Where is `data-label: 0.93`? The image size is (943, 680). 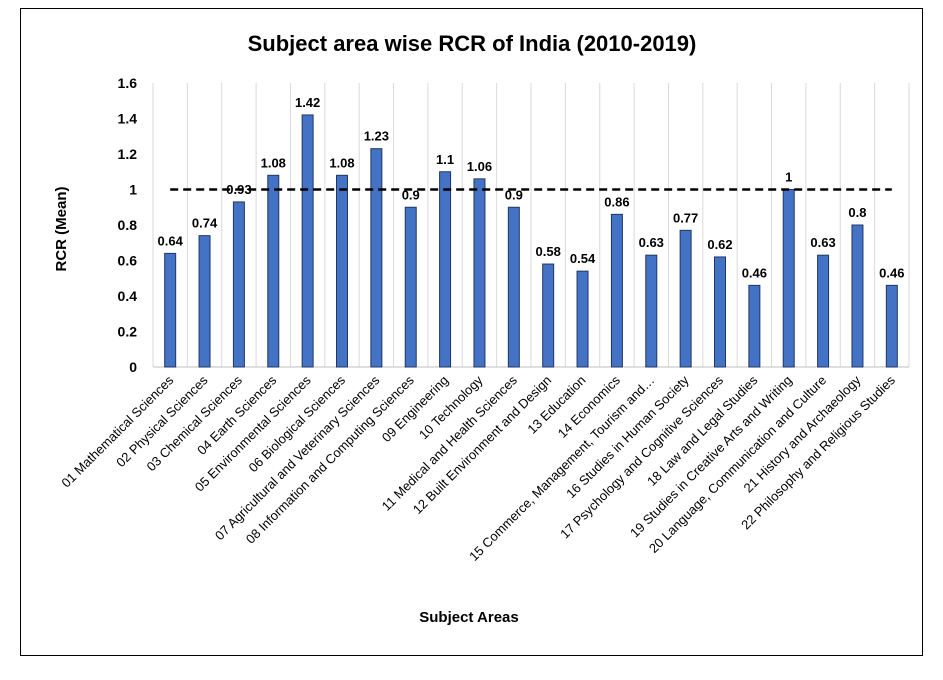 data-label: 0.93 is located at coordinates (238, 189).